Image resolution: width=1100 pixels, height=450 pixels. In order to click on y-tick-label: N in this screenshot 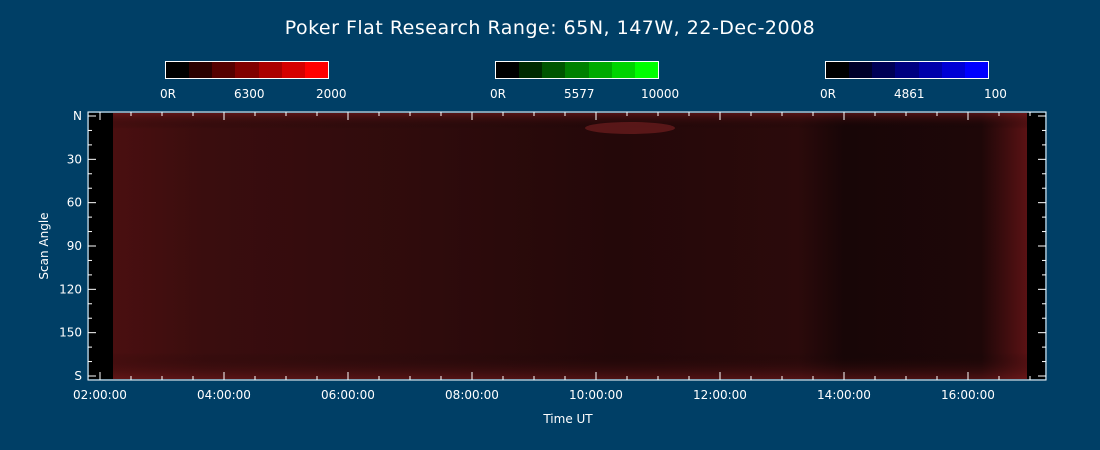, I will do `click(77, 116)`.